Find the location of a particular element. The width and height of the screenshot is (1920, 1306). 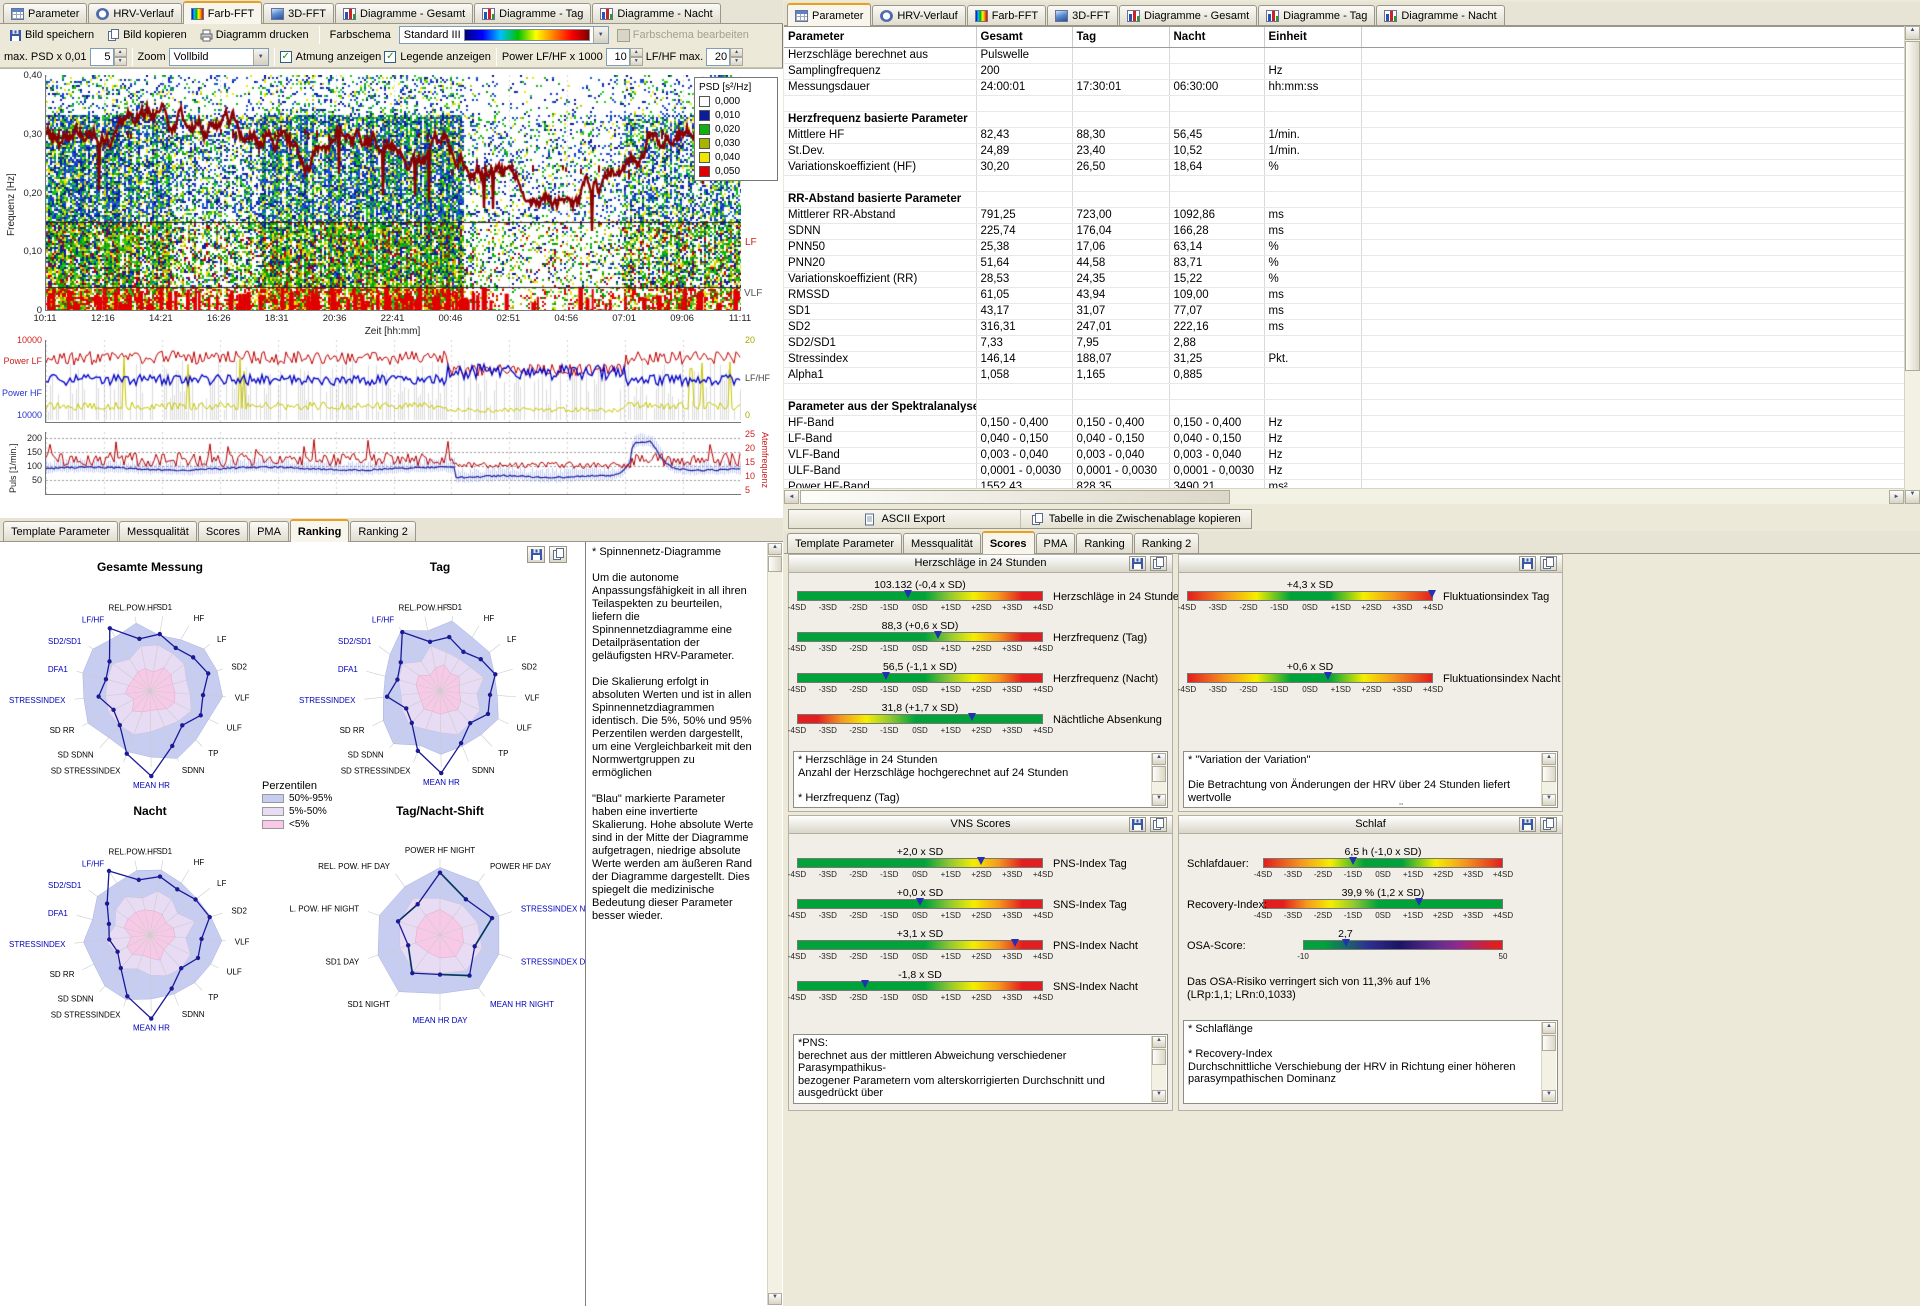

scroll-right-button: ► is located at coordinates (1896, 497).